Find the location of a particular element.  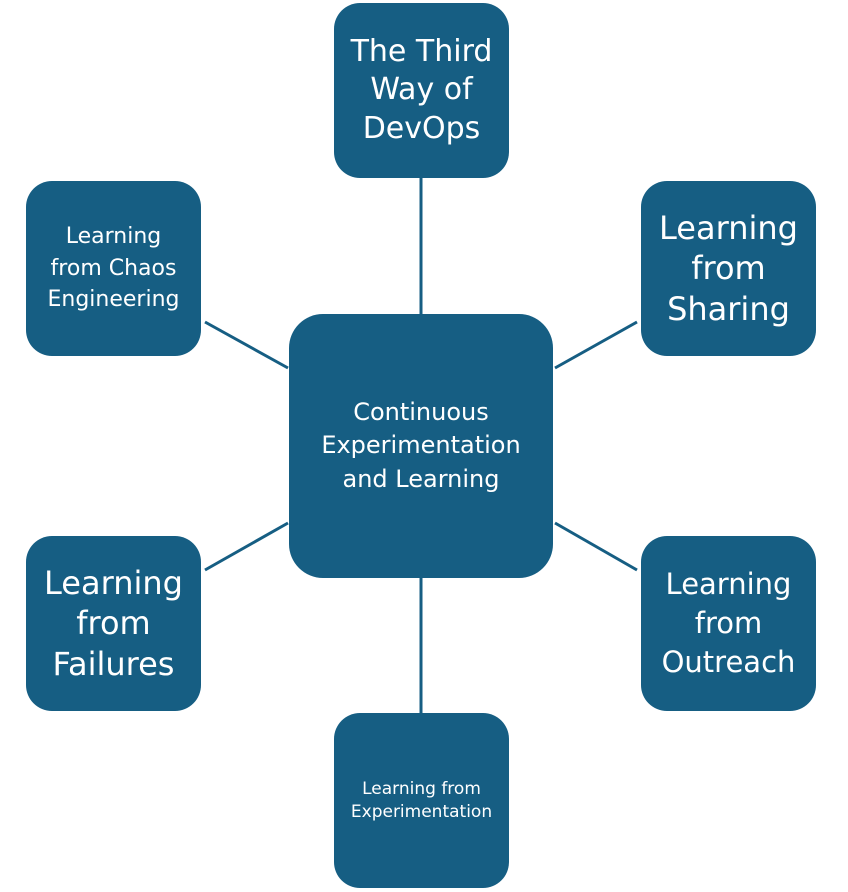

node-third-way-of-devops: The Third Way of DevOps is located at coordinates (421, 90).